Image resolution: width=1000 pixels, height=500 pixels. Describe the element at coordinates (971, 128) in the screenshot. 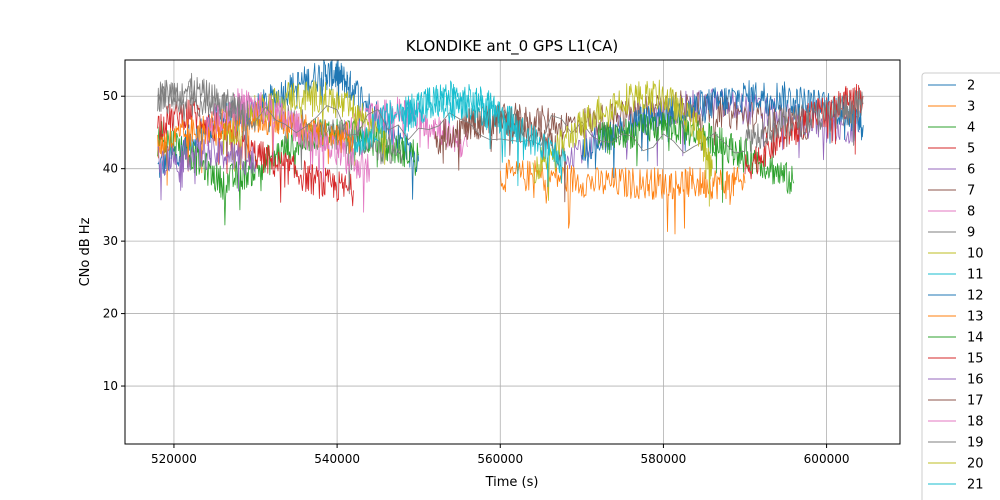

I see `legend-label-4: 4` at that location.